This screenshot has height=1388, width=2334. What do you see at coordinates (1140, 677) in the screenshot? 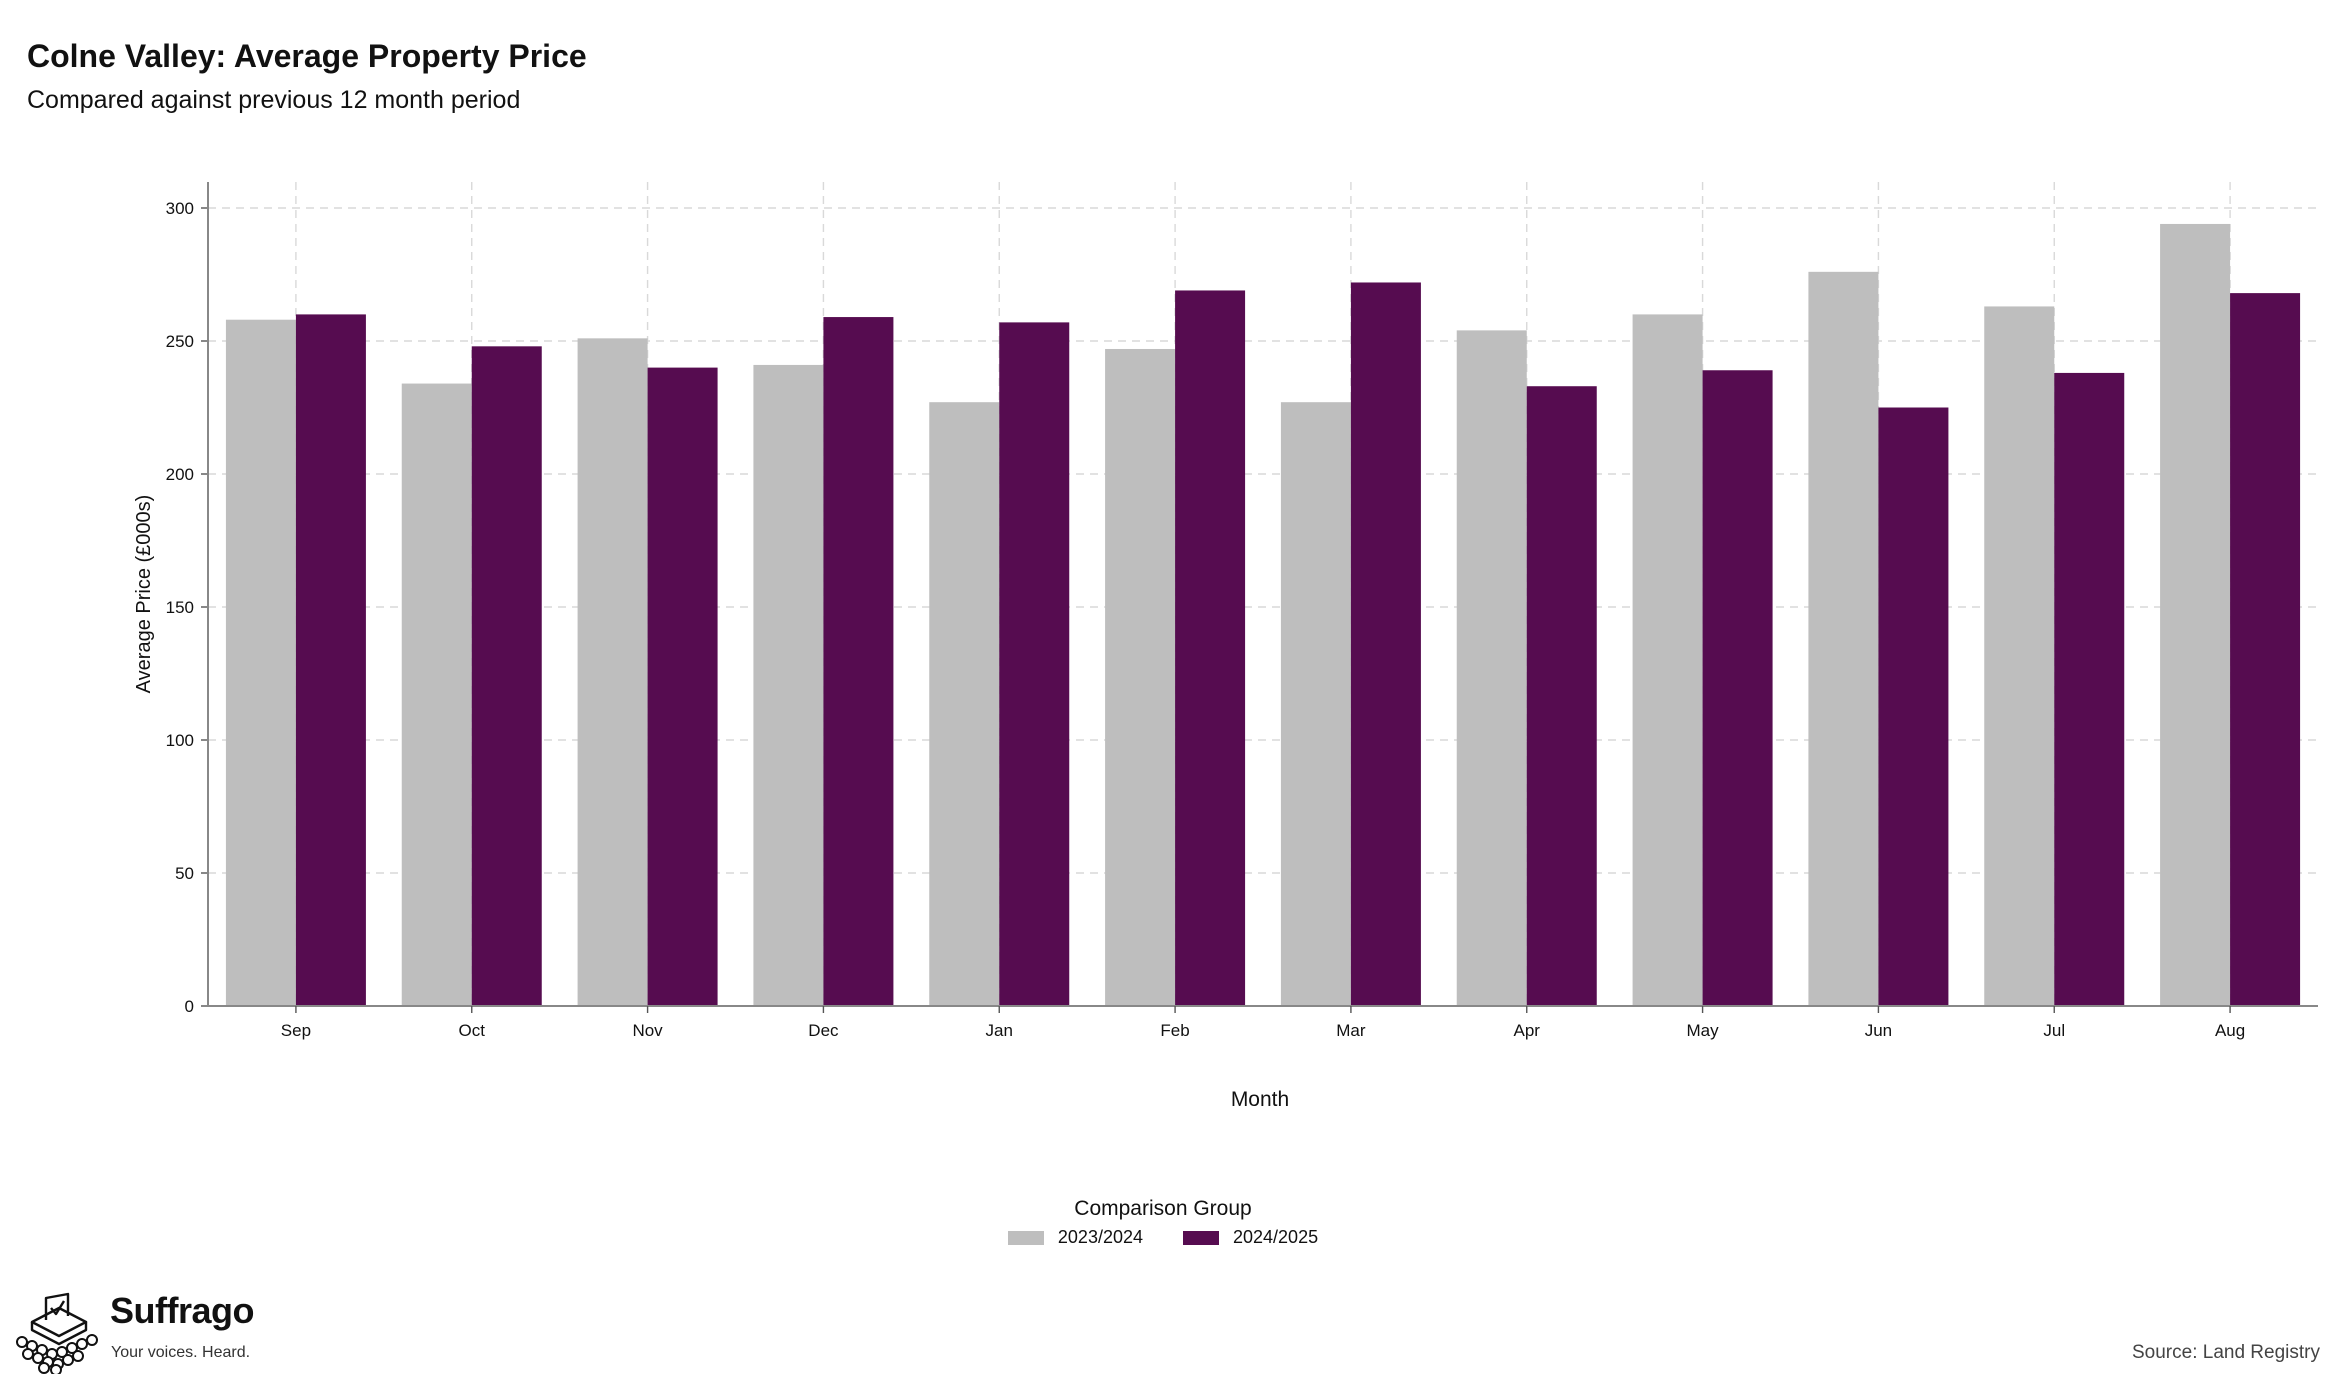
I see `bar-2023-2024-feb` at bounding box center [1140, 677].